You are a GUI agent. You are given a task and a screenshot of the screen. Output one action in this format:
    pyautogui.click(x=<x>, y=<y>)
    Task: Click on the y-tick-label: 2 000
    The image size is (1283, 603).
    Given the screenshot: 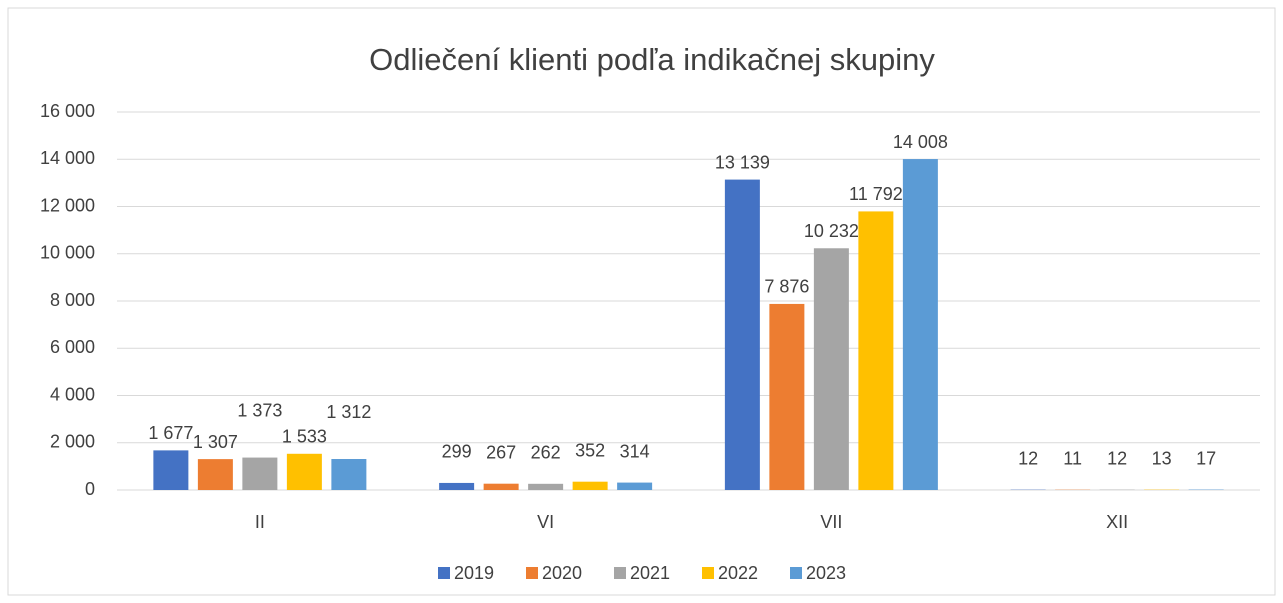 What is the action you would take?
    pyautogui.click(x=72, y=442)
    